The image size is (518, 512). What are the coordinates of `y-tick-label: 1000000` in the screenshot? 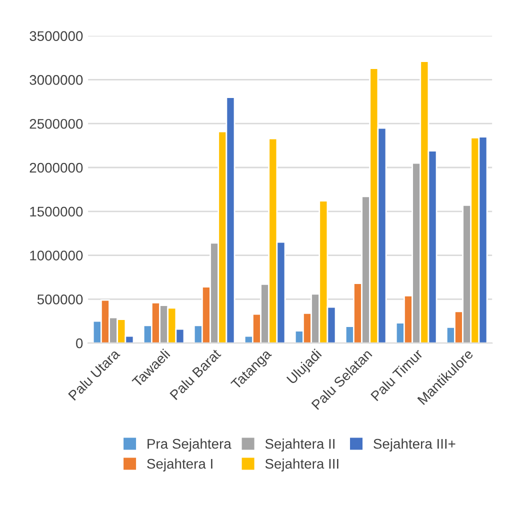 It's located at (56, 255).